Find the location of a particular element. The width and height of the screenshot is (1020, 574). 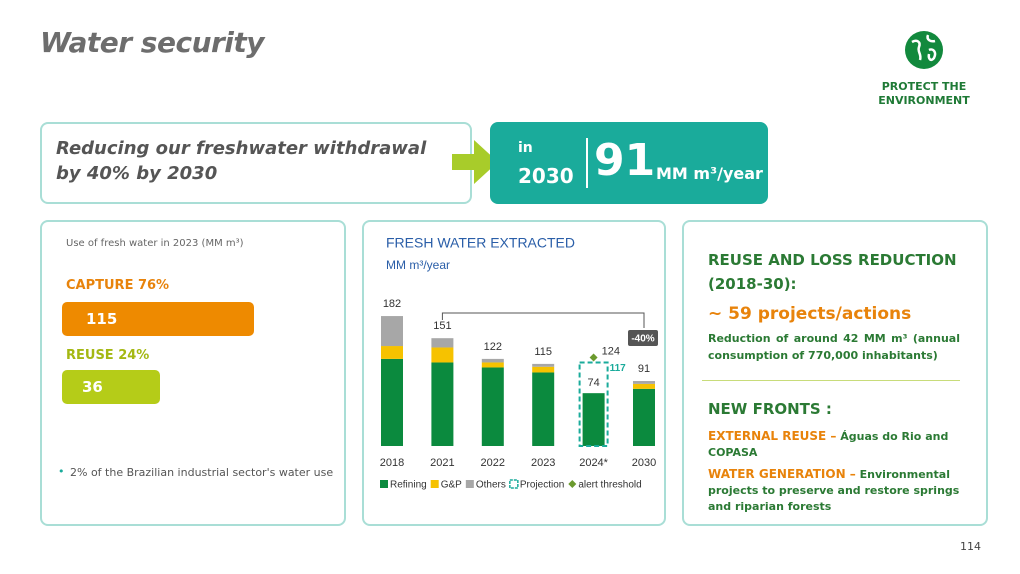

chart-title: FRESH WATER EXTRACTED is located at coordinates (480, 243).